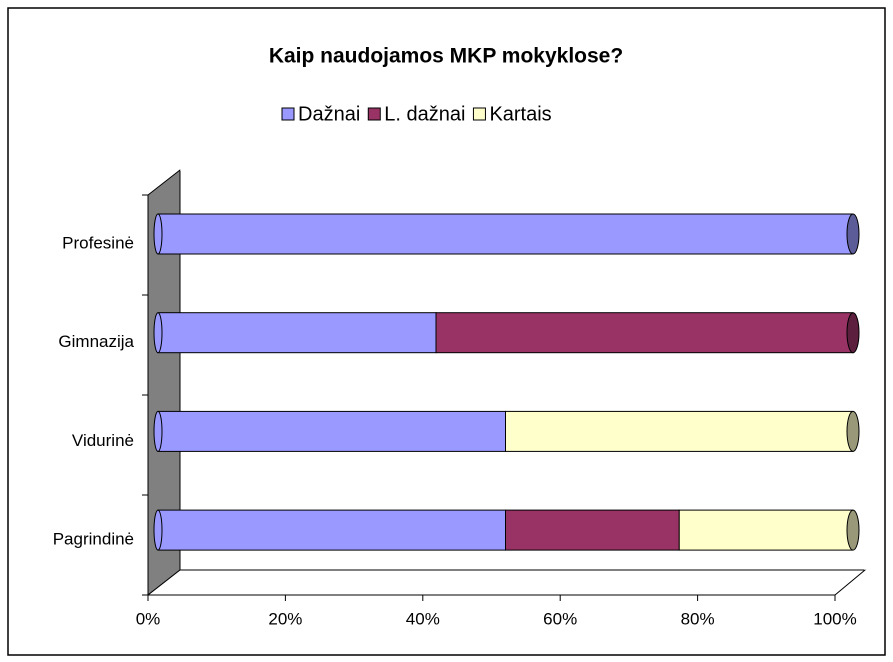  I want to click on y-tick-label: Profesinė, so click(98, 242).